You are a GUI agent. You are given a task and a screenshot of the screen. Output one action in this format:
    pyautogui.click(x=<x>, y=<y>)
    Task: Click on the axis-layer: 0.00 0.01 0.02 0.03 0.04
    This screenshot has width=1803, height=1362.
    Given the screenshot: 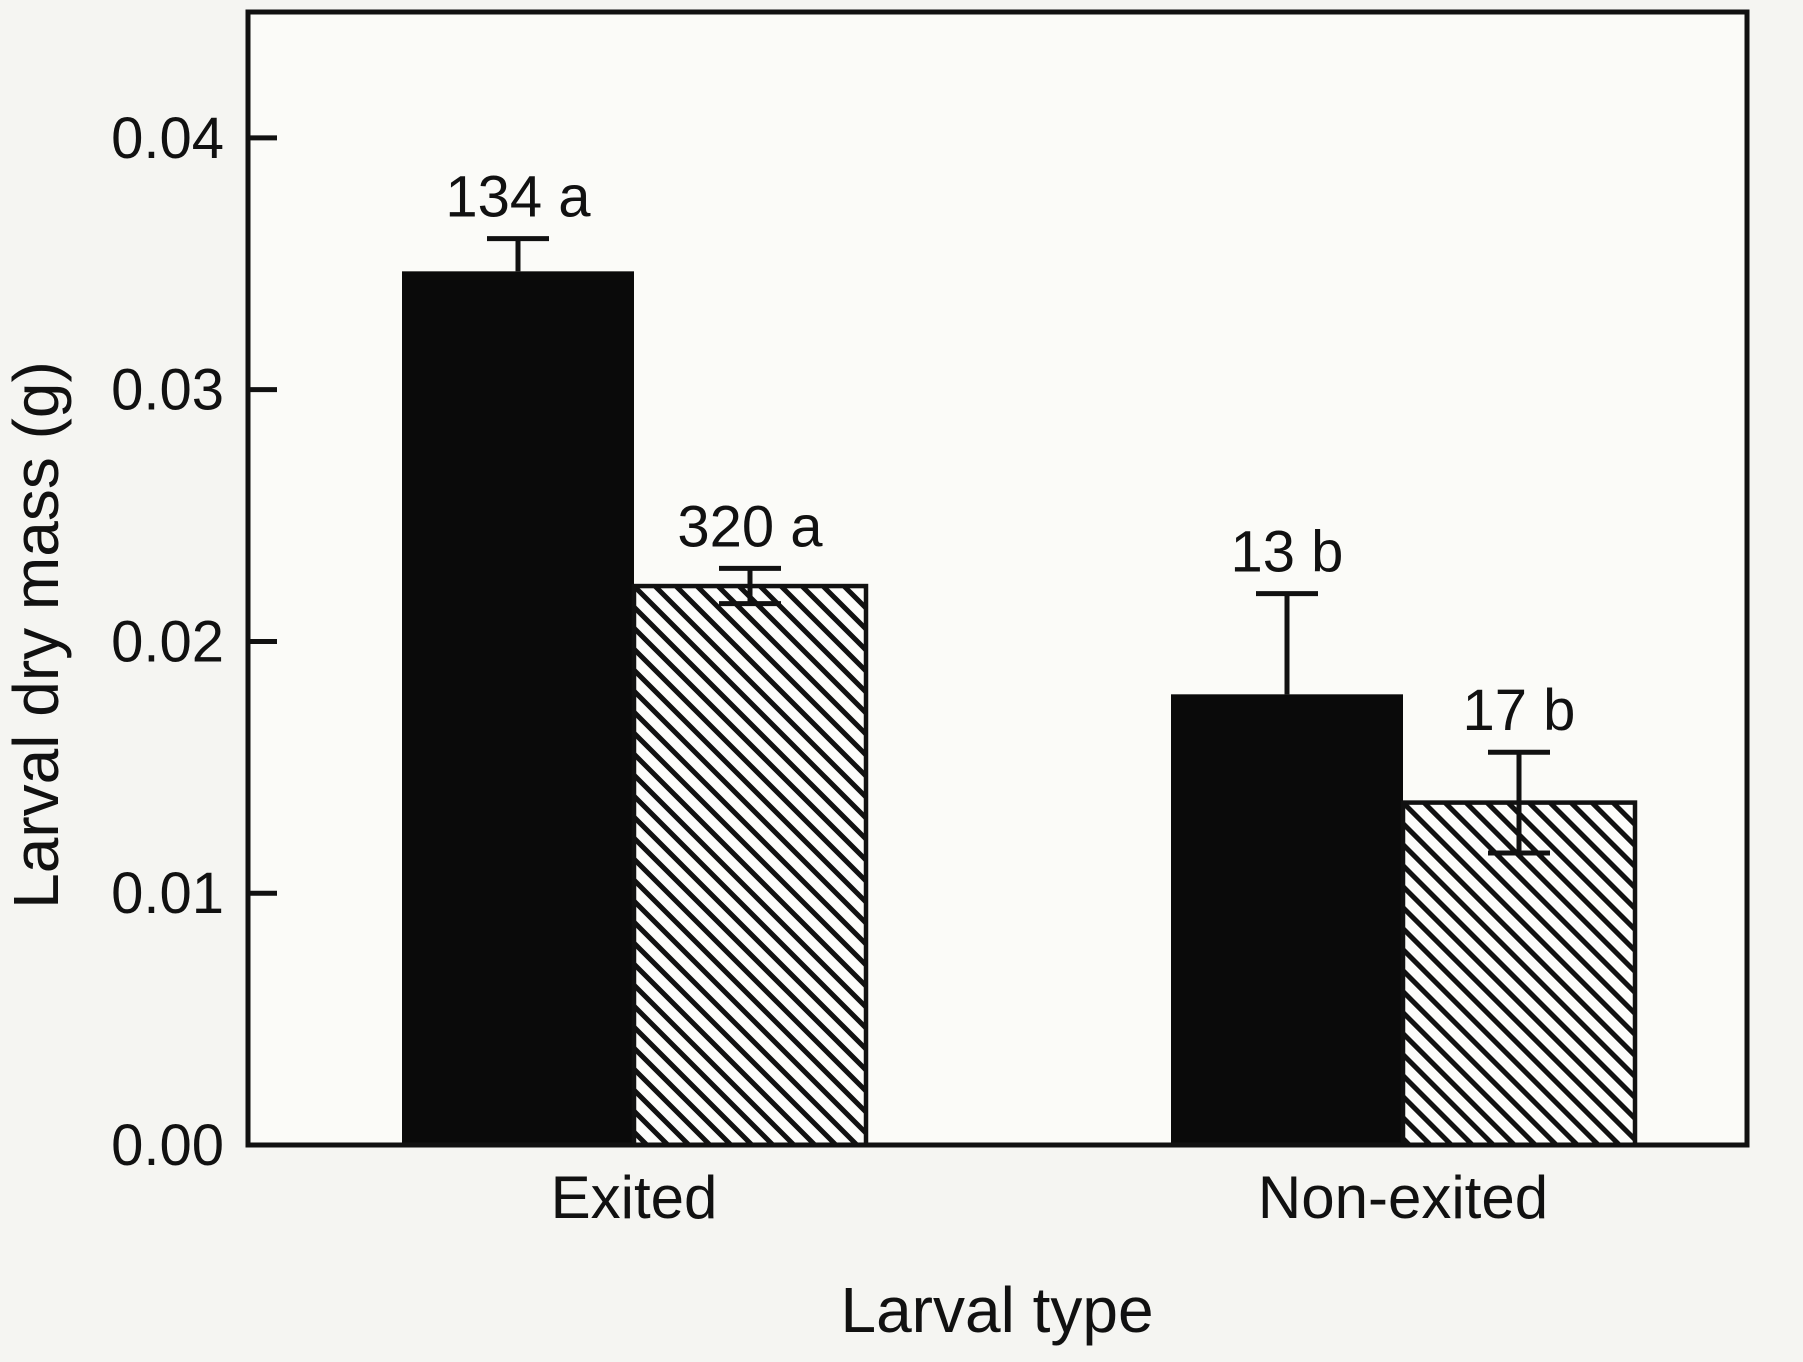 What is the action you would take?
    pyautogui.click(x=194, y=642)
    